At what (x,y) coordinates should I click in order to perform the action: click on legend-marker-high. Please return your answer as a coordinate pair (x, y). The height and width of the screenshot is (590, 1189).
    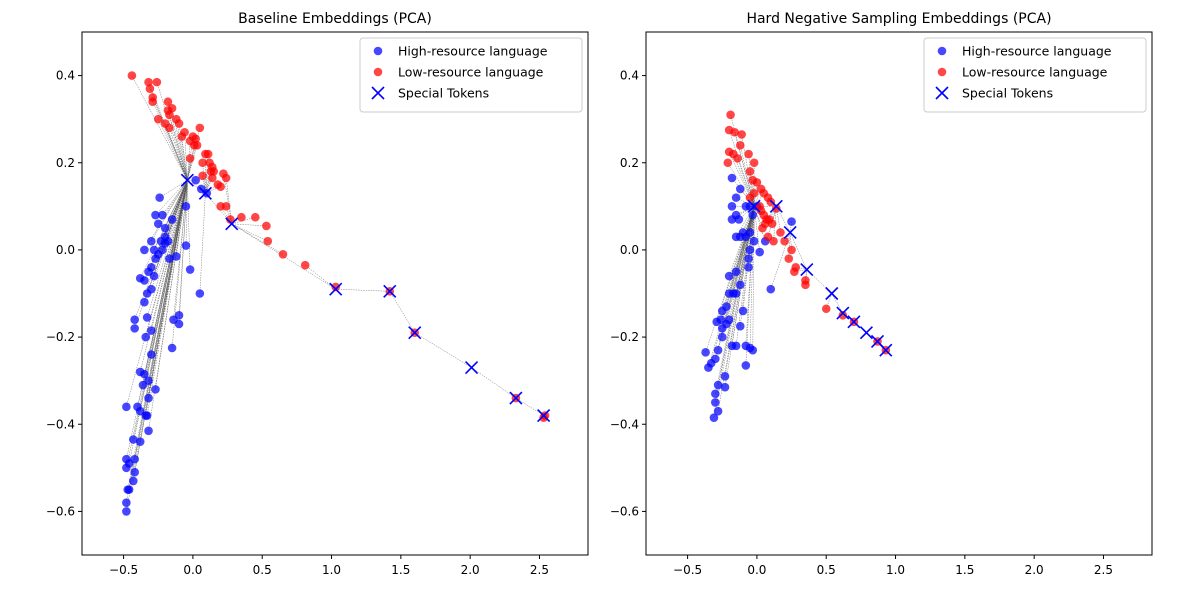
    Looking at the image, I should click on (378, 51).